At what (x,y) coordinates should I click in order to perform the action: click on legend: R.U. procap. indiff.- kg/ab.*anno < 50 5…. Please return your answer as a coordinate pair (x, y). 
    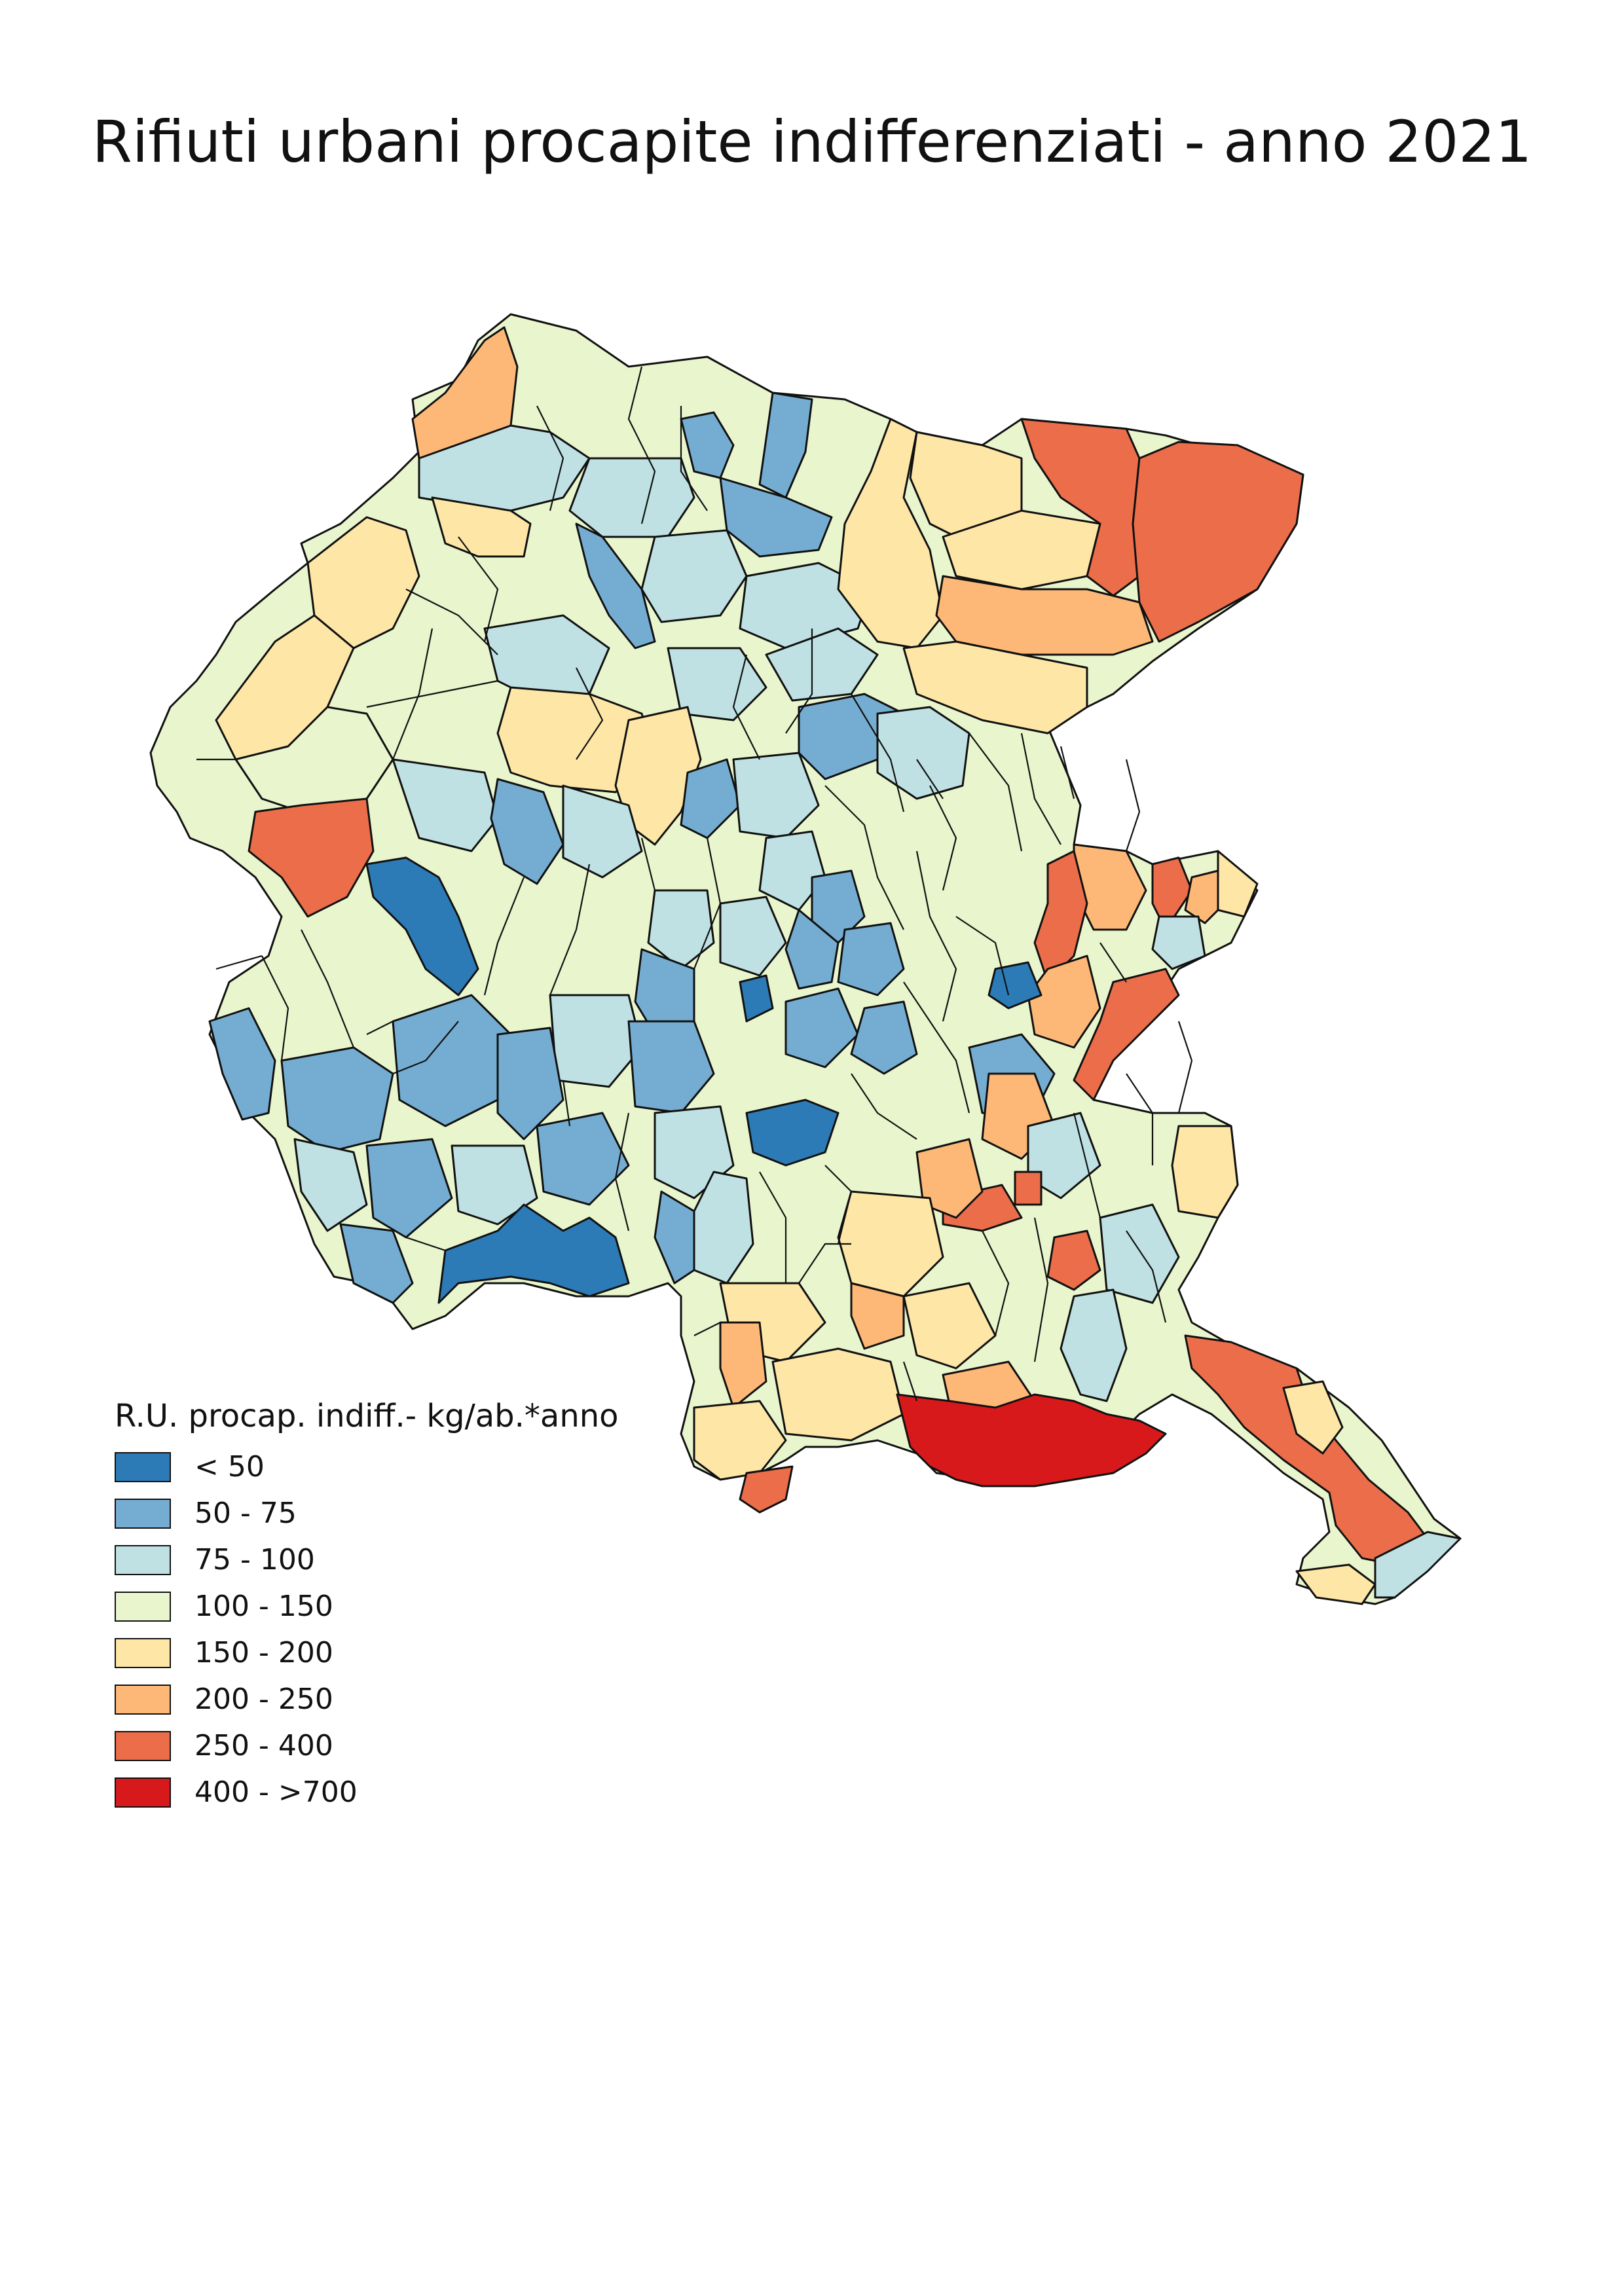
    Looking at the image, I should click on (367, 1606).